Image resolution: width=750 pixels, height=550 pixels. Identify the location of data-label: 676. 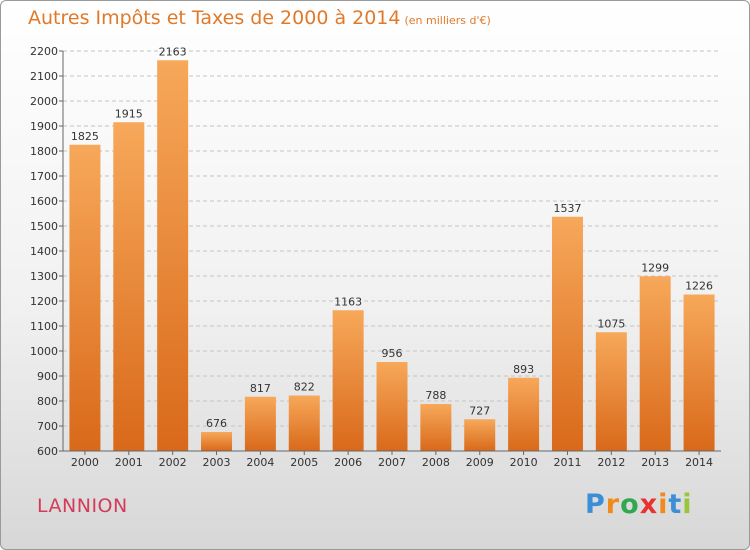
(216, 423).